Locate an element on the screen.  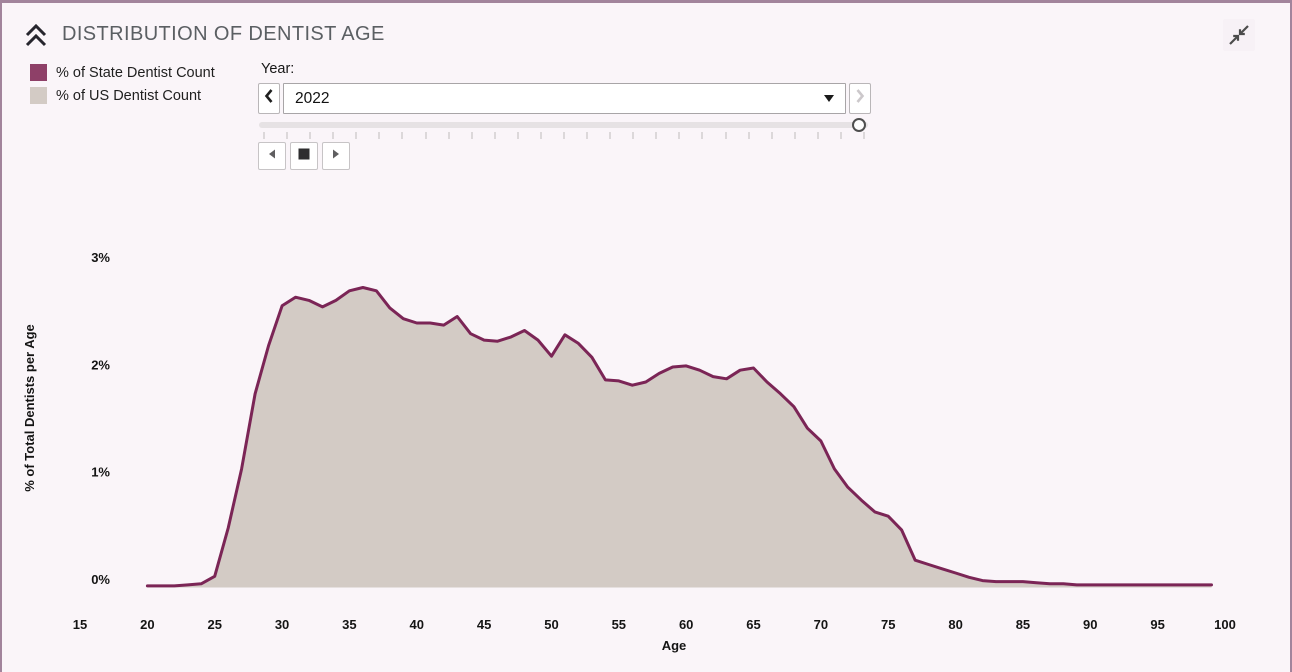
x-tick-label: 50 is located at coordinates (551, 624).